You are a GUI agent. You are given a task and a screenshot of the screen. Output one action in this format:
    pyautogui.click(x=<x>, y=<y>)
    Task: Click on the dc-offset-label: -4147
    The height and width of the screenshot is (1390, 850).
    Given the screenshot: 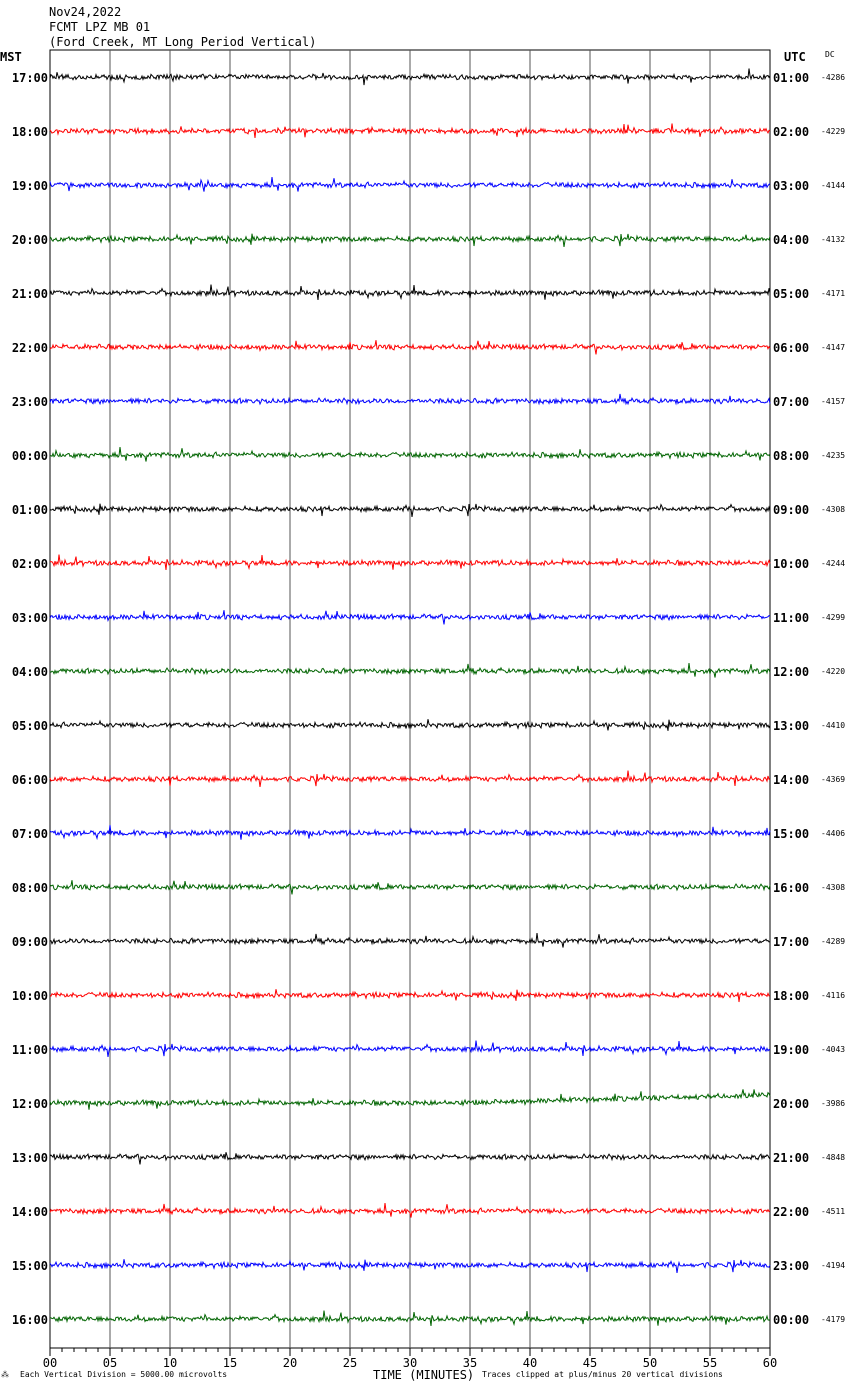 What is the action you would take?
    pyautogui.click(x=833, y=347)
    